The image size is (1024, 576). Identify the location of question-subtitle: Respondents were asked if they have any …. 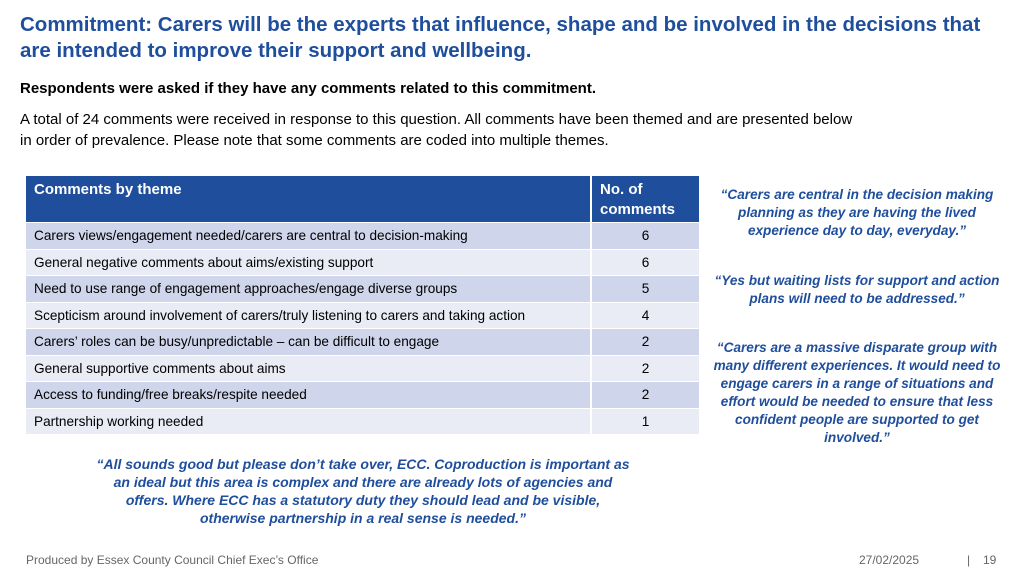
(308, 88).